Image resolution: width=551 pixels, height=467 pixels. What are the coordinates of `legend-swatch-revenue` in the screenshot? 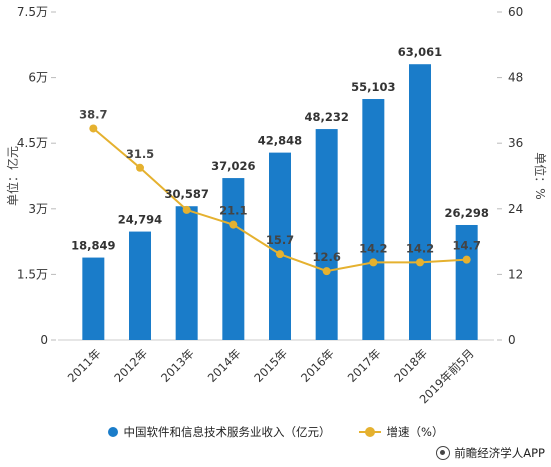 It's located at (112, 432).